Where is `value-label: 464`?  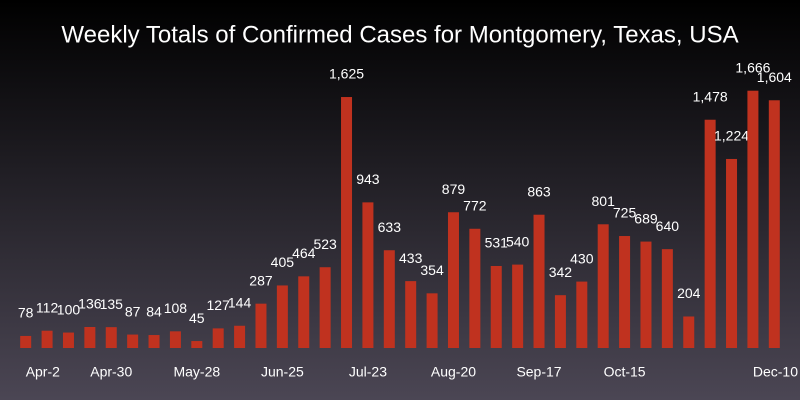
value-label: 464 is located at coordinates (304, 253).